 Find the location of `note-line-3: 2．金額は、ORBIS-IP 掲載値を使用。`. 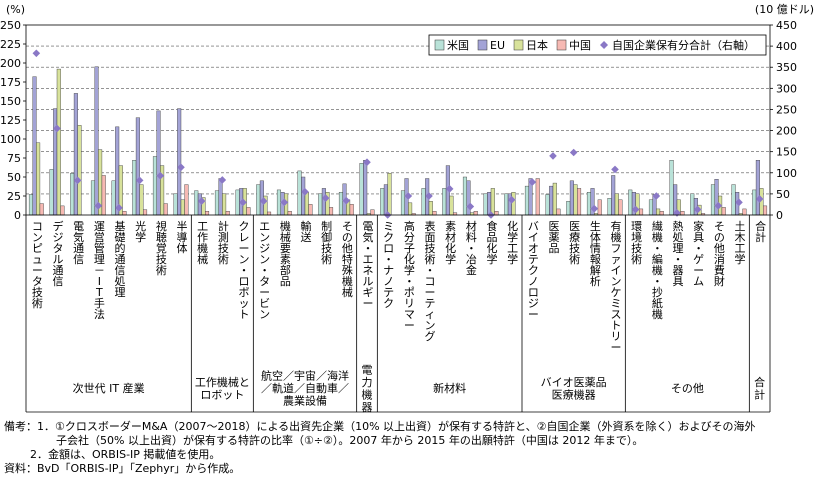

note-line-3: 2．金額は、ORBIS-IP 掲載値を使用。 is located at coordinates (125, 454).